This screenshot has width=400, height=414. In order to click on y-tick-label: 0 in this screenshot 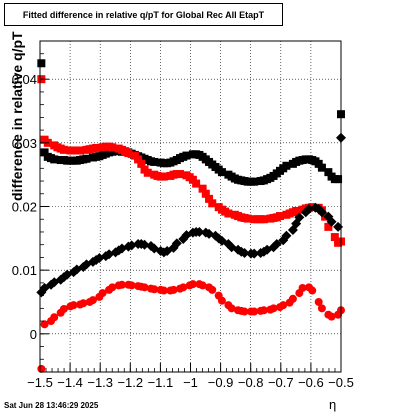, I will do `click(33, 334)`.